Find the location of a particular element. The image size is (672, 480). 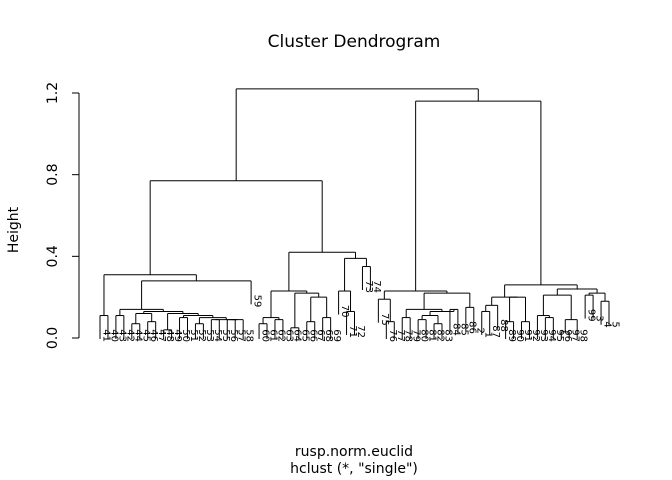

leaf-label: 73 is located at coordinates (368, 286).